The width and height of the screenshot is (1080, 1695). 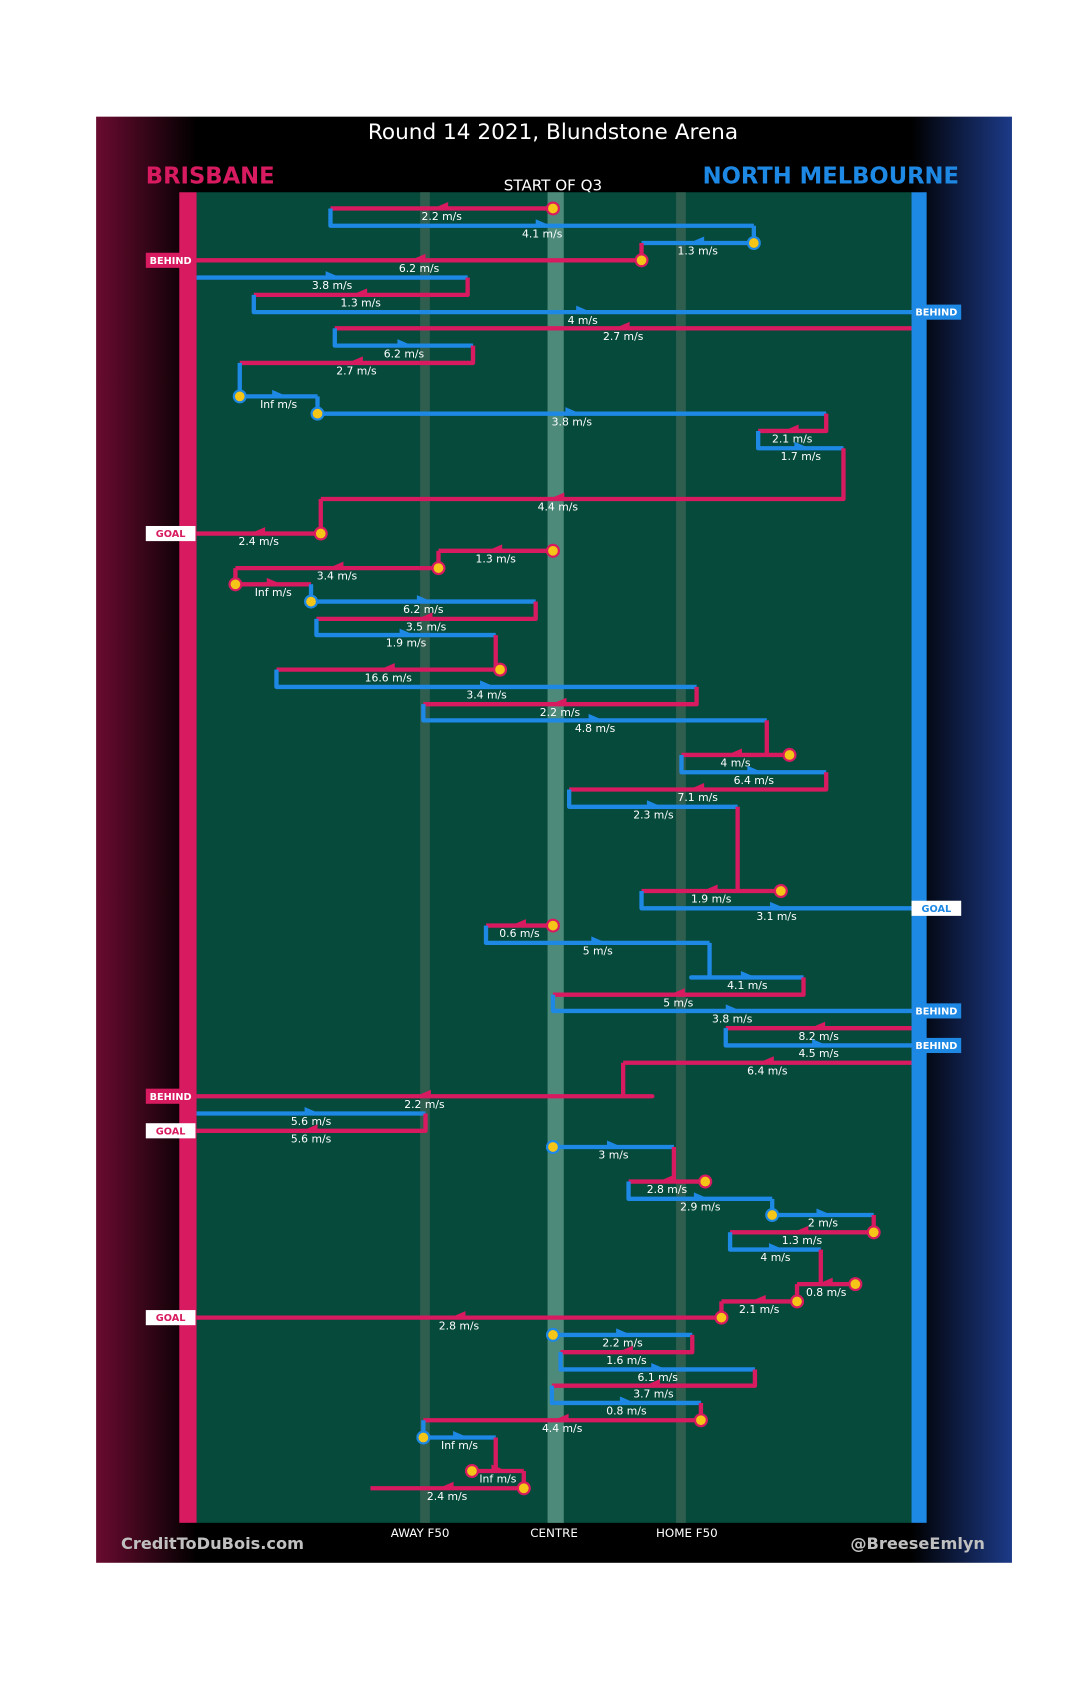 I want to click on outcome-label: GOAL, so click(x=171, y=1131).